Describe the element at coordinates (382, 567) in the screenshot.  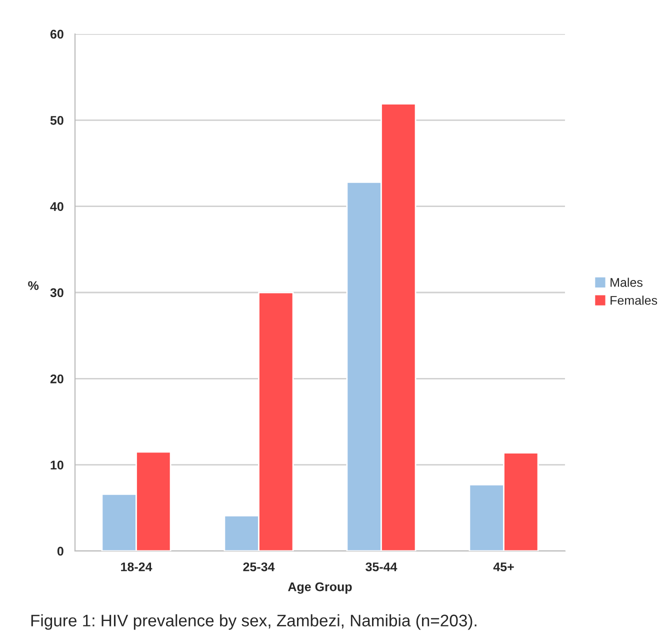
I see `x-tick-label: 35-44` at that location.